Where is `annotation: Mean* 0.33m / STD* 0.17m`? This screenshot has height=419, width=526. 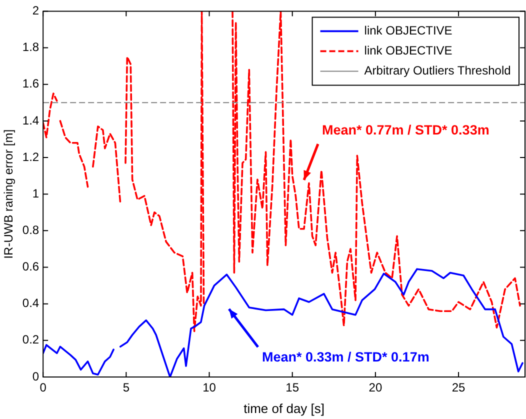 annotation: Mean* 0.33m / STD* 0.17m is located at coordinates (346, 357).